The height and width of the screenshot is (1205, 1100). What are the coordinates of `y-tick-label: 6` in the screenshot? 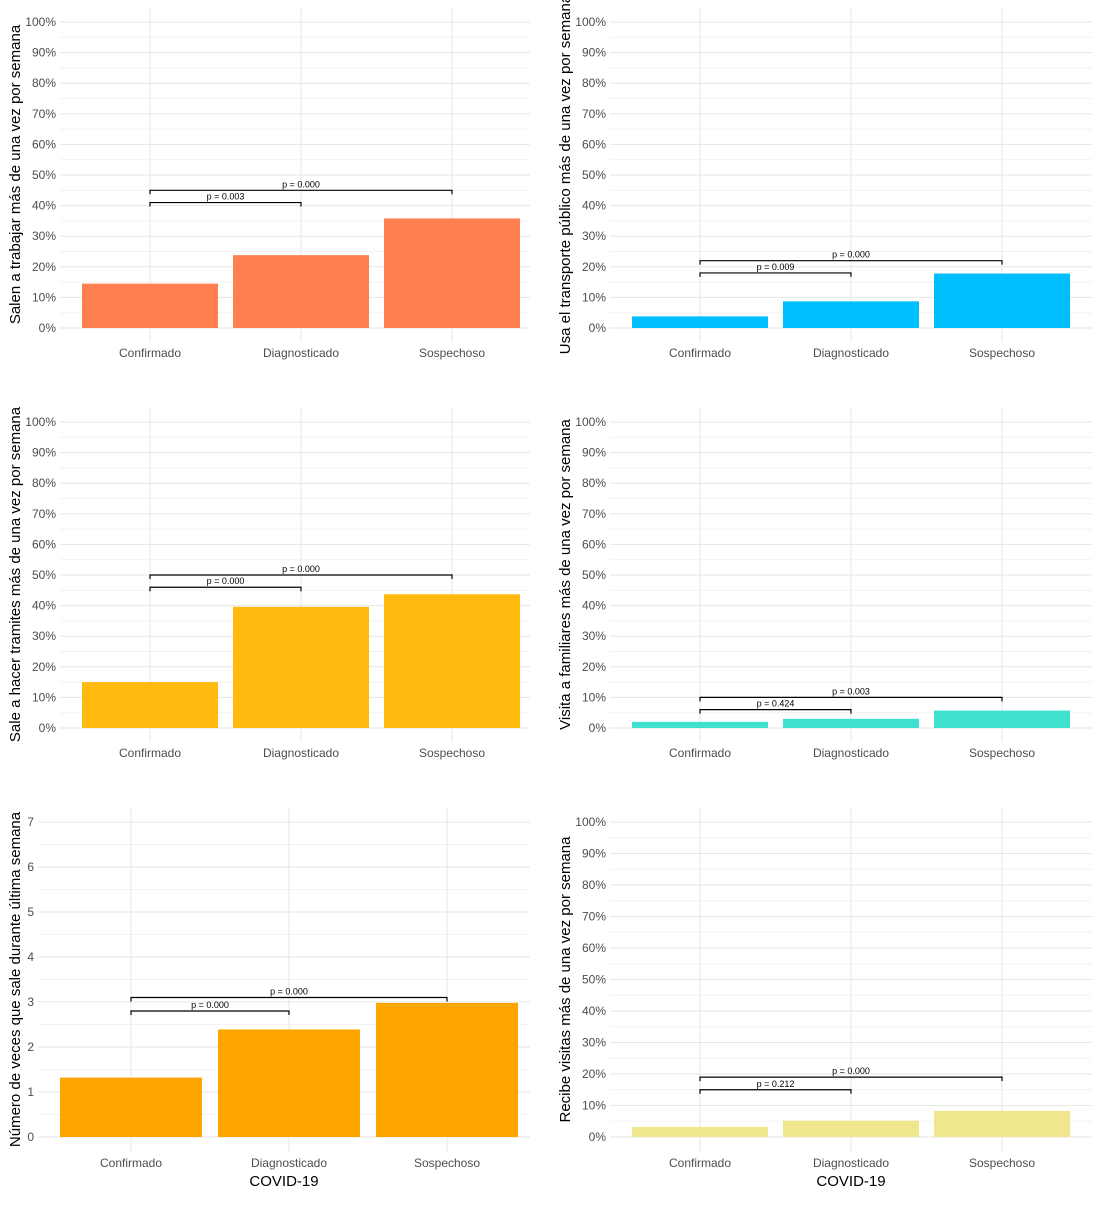 It's located at (30, 867).